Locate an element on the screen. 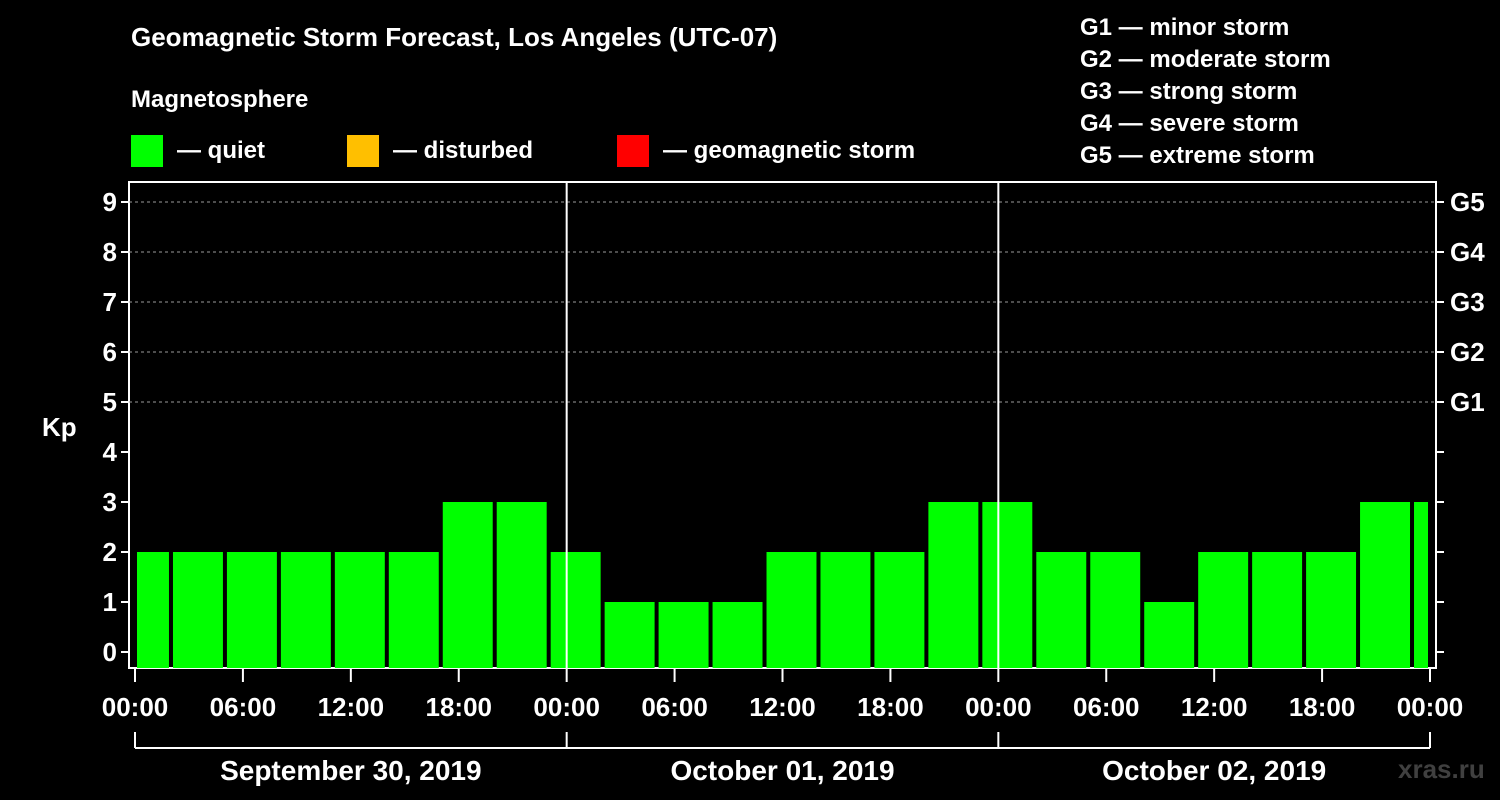 The height and width of the screenshot is (800, 1500). y-tick-label-2: 2 is located at coordinates (110, 552).